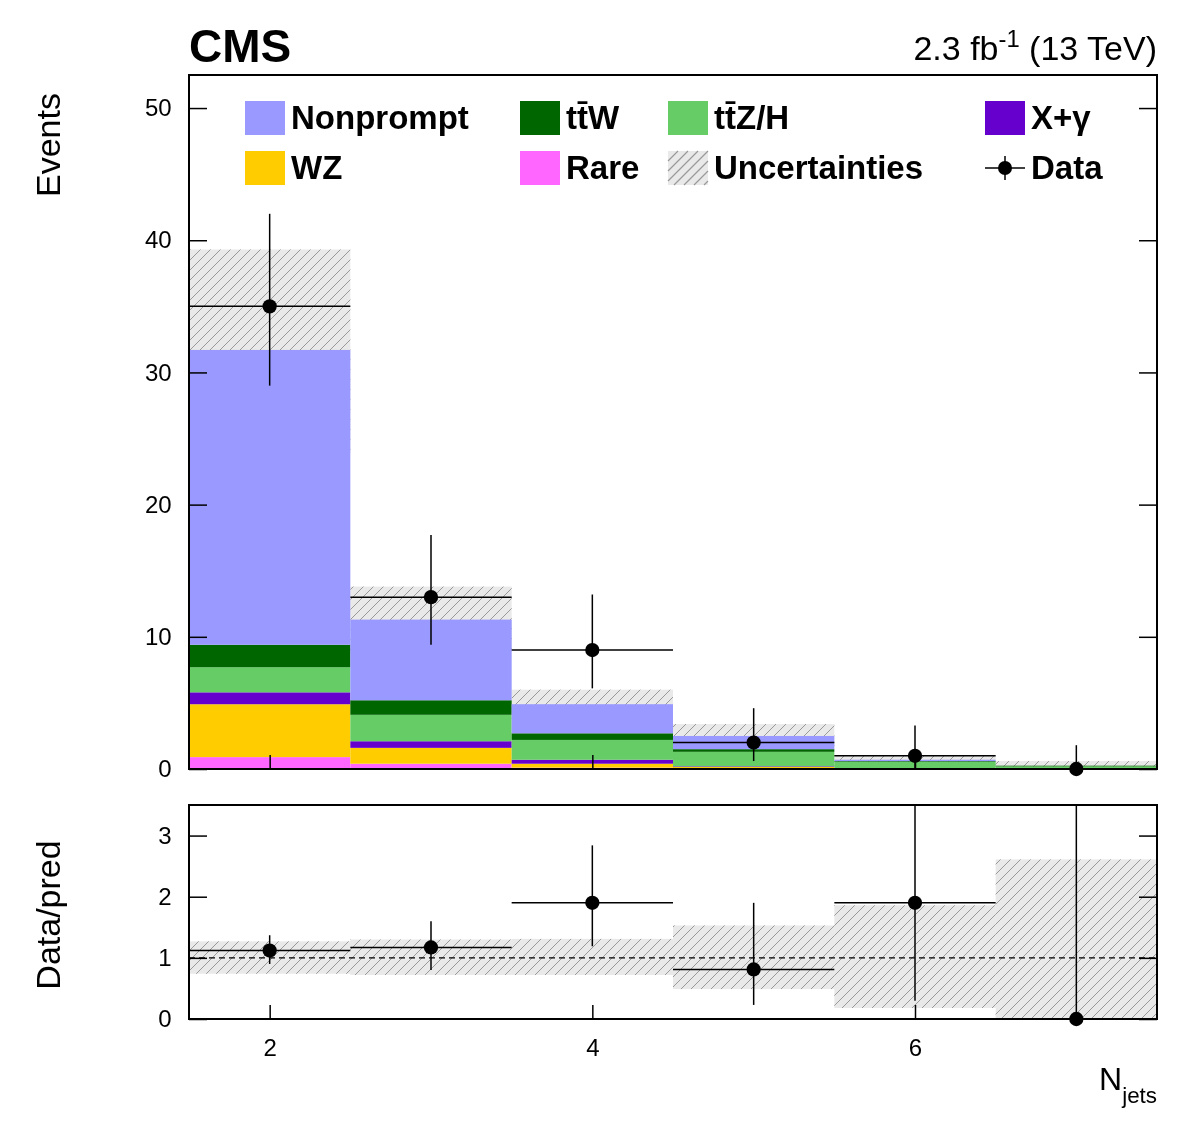 This screenshot has height=1121, width=1182. Describe the element at coordinates (240, 46) in the screenshot. I see `chart-title: CMS` at that location.